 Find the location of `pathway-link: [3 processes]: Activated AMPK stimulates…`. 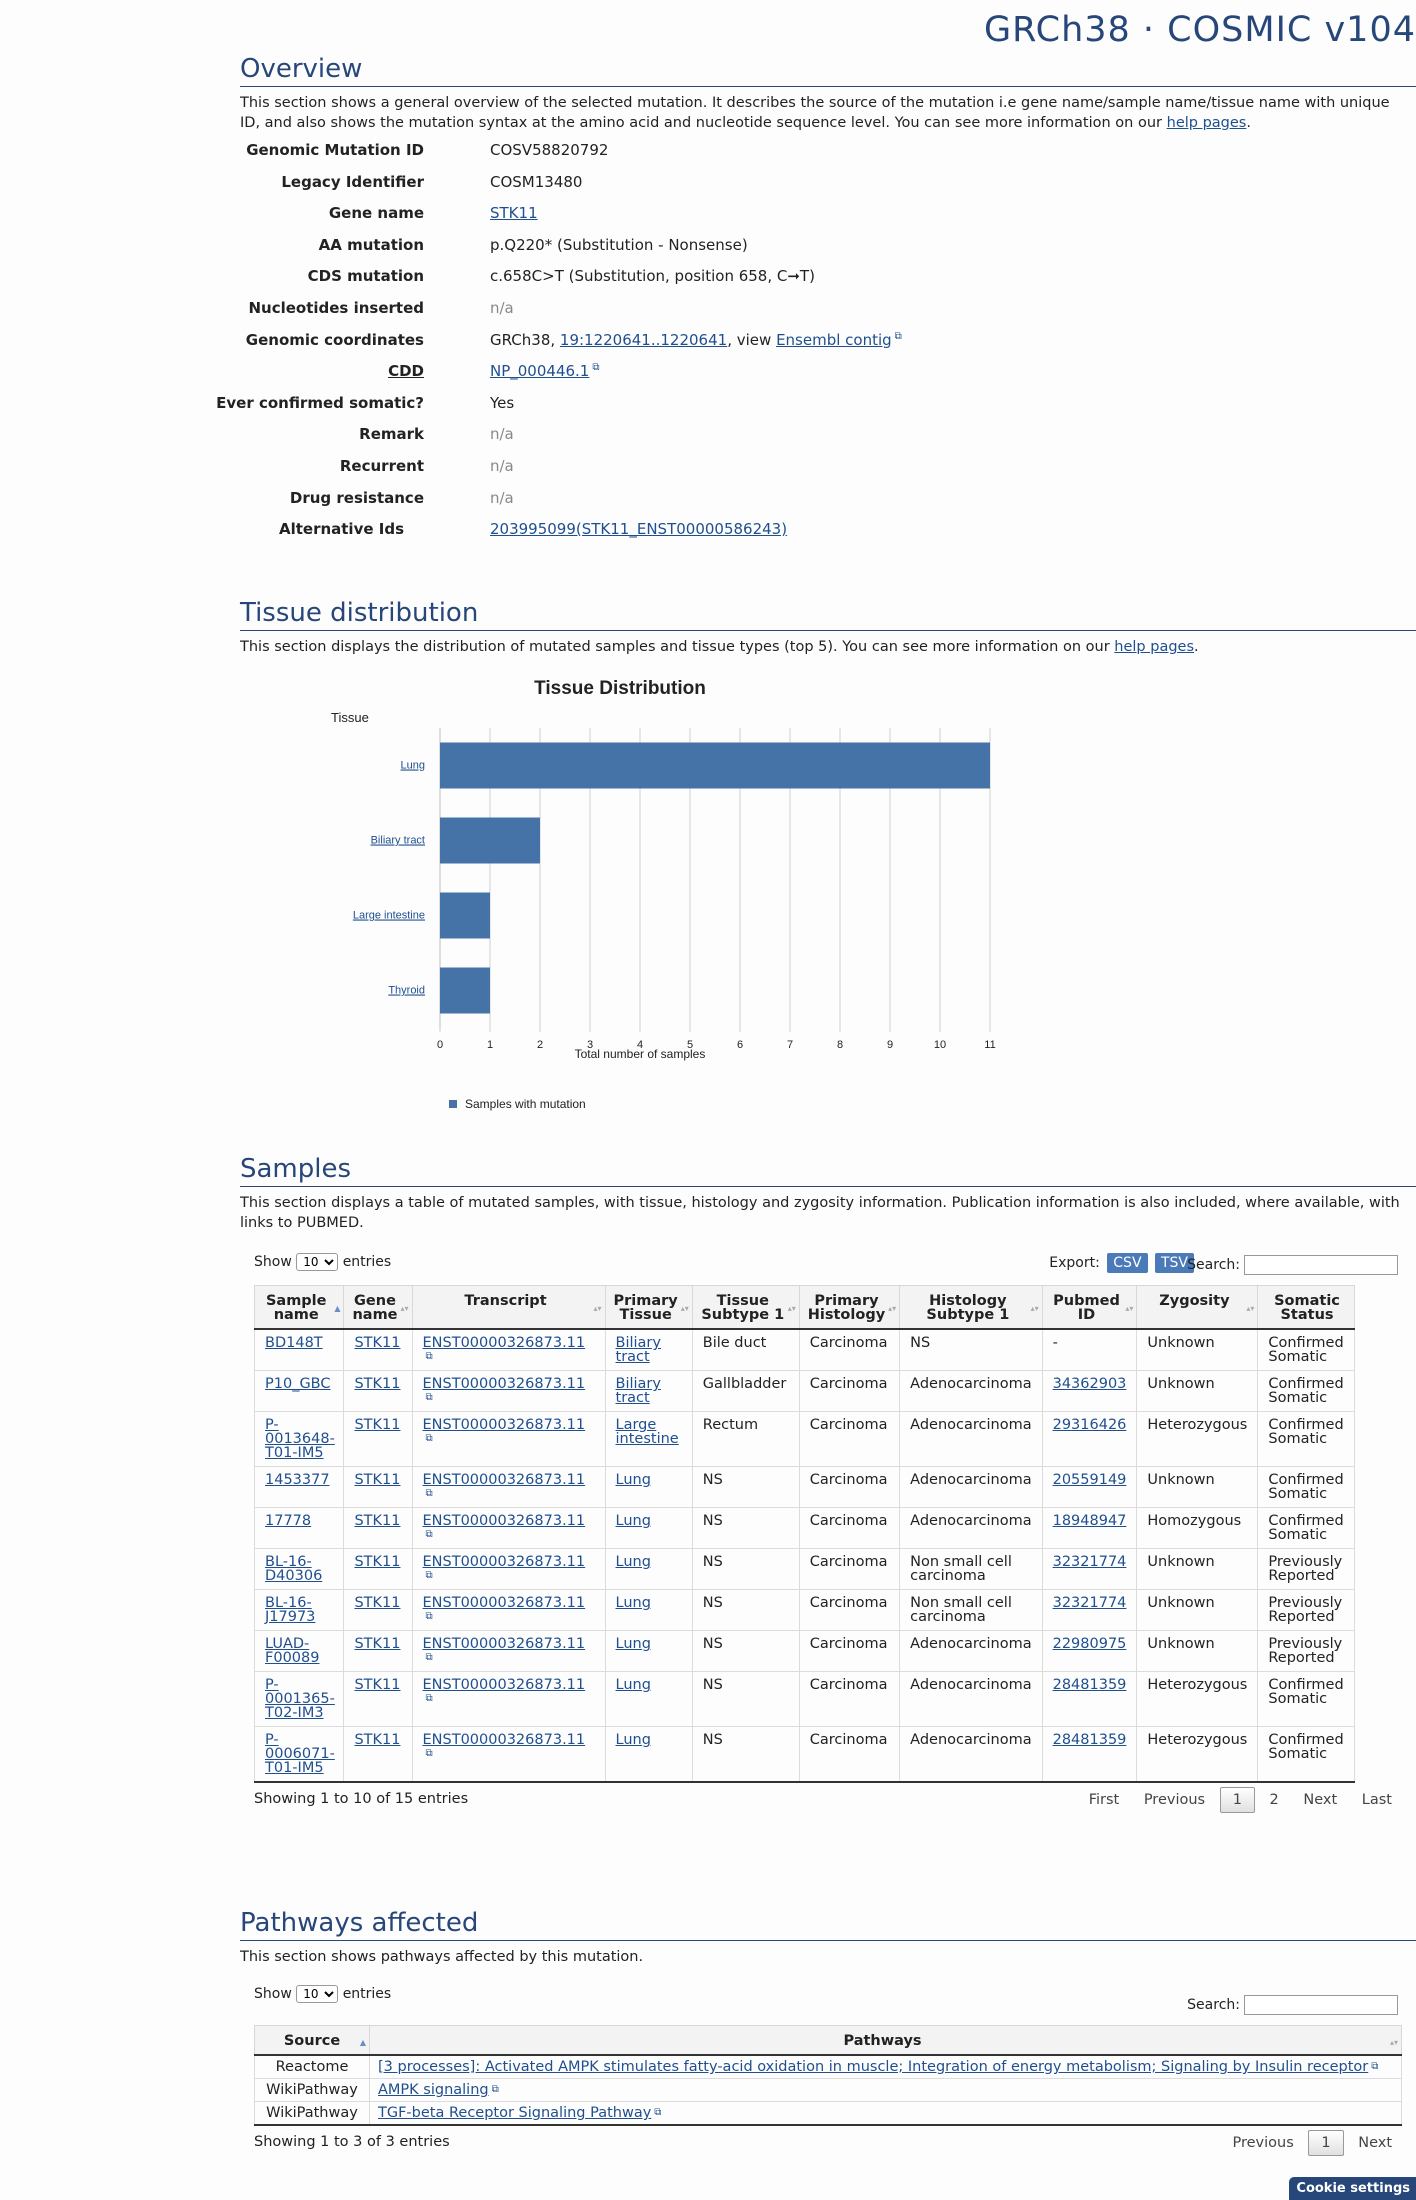

pathway-link: [3 processes]: Activated AMPK stimulates… is located at coordinates (873, 2067).